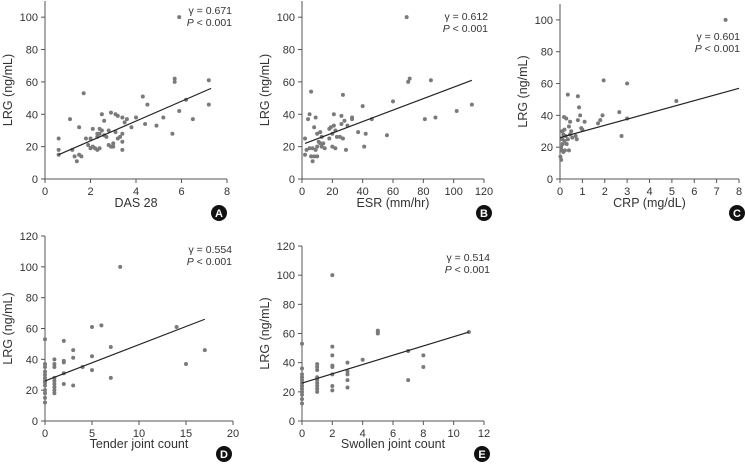  I want to click on x-axis-label: ESR (mm/hr), so click(393, 203).